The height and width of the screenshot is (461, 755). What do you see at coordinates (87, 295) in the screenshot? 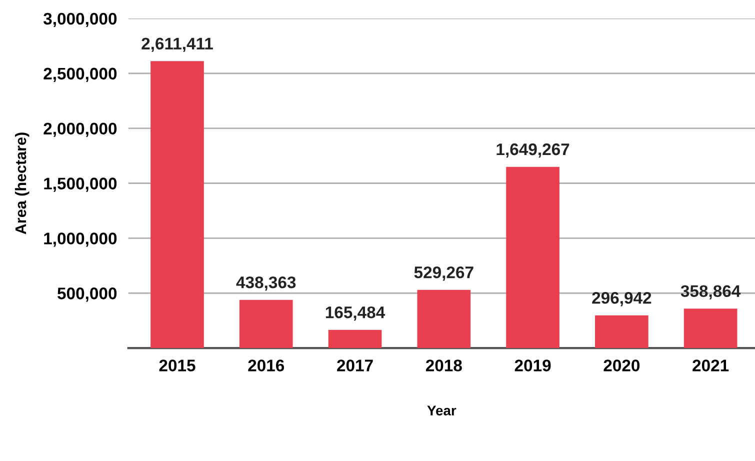
I see `y-tick-label: 500,000` at bounding box center [87, 295].